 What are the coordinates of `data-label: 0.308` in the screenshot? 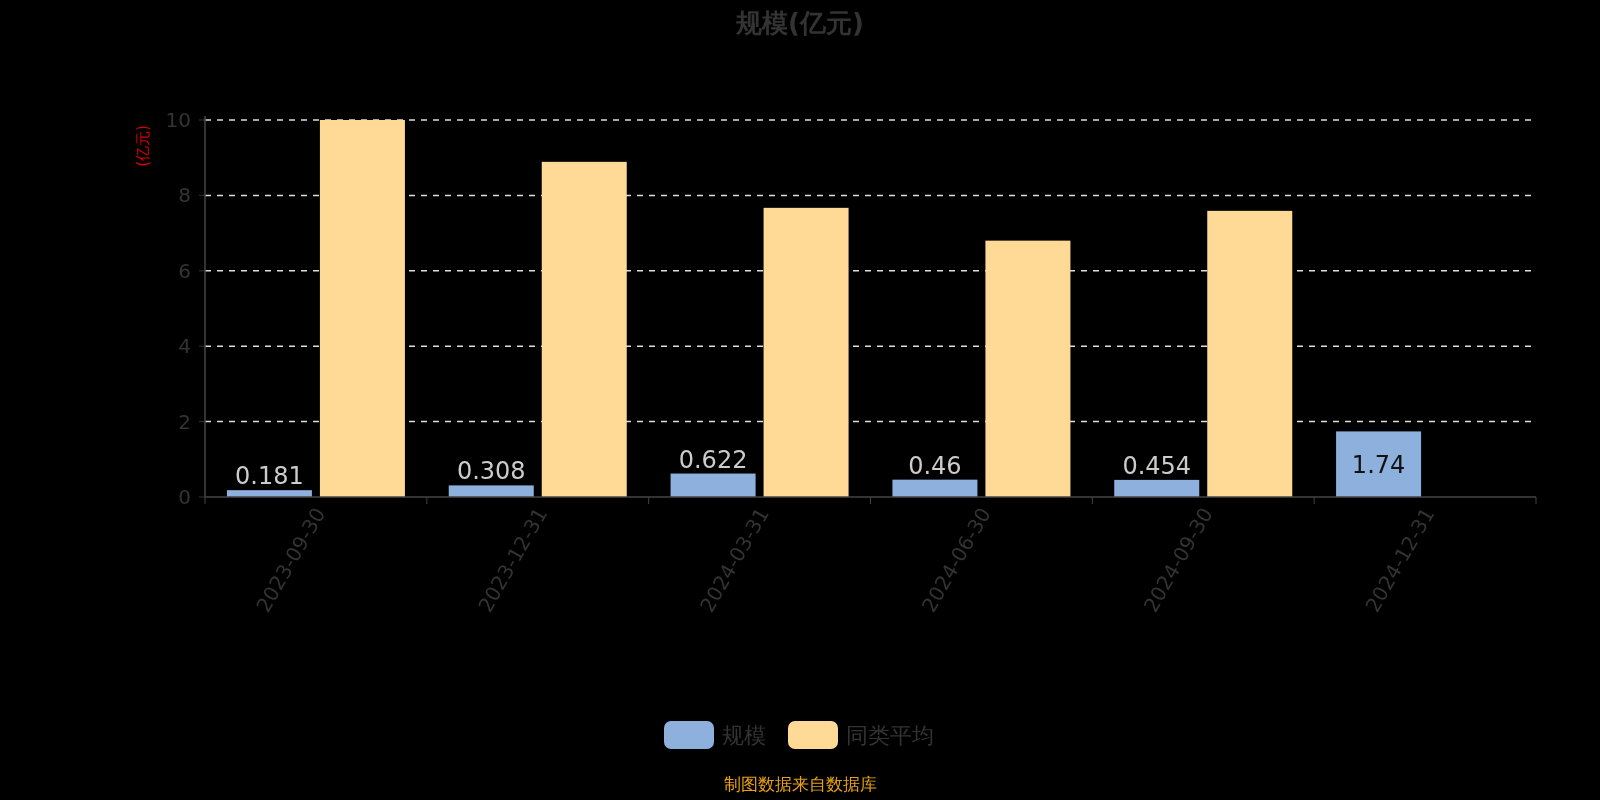 It's located at (491, 471).